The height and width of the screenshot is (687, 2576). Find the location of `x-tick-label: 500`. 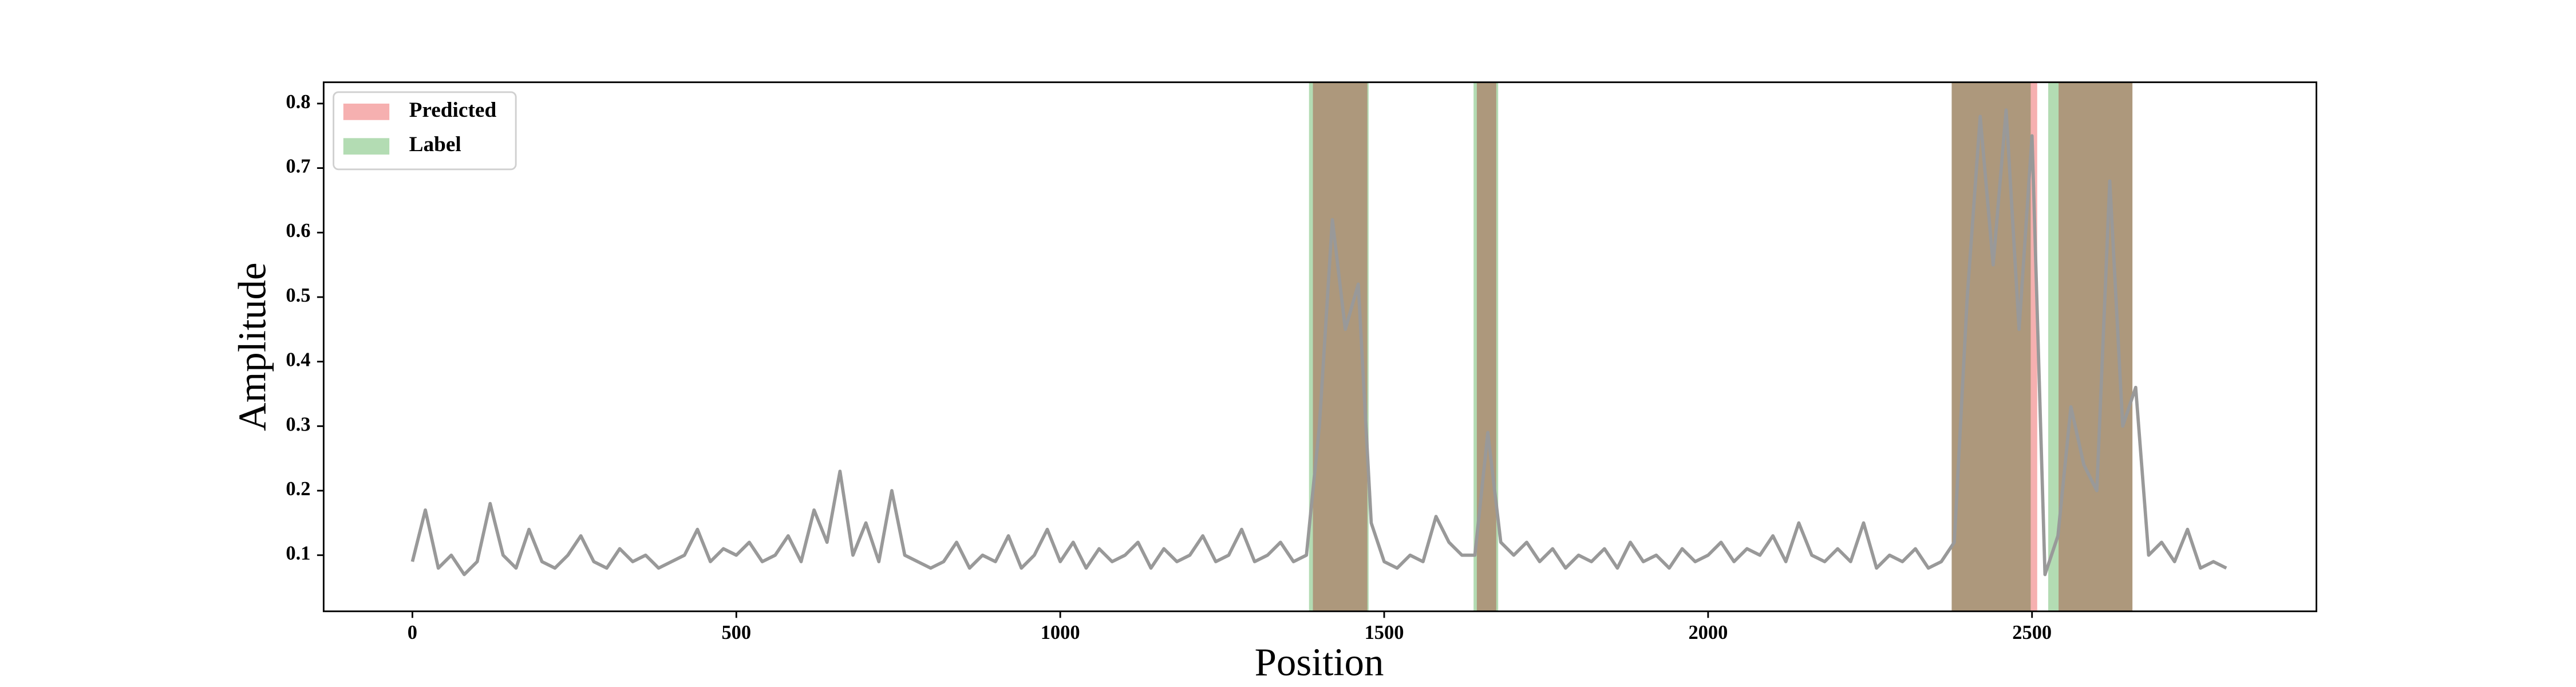

x-tick-label: 500 is located at coordinates (736, 632).